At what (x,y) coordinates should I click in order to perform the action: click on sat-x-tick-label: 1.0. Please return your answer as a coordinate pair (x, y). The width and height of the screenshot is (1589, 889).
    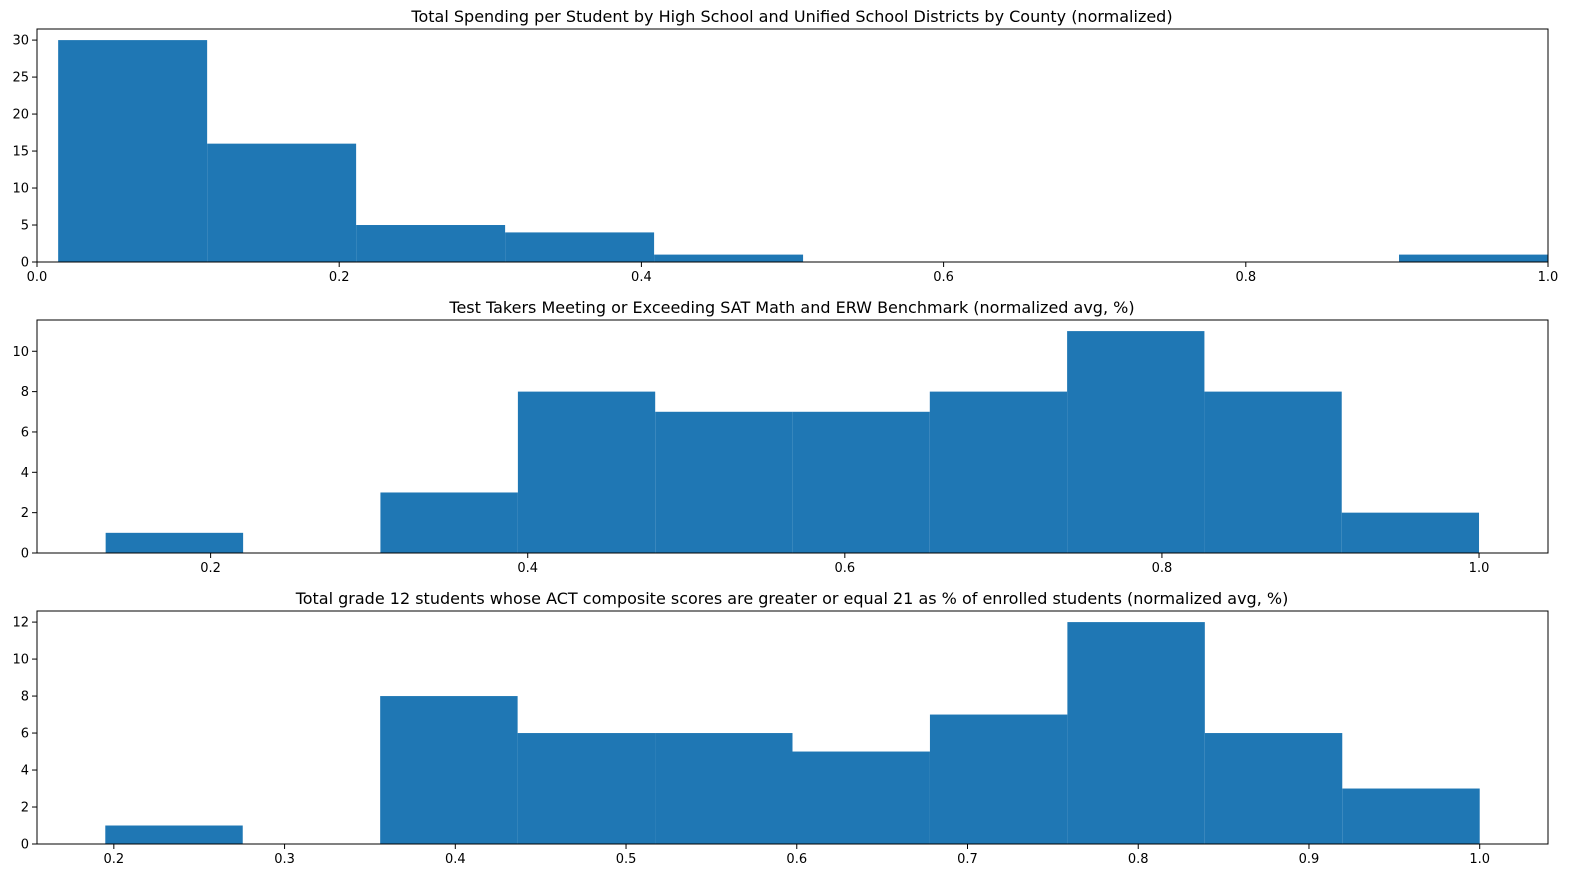
    Looking at the image, I should click on (1479, 568).